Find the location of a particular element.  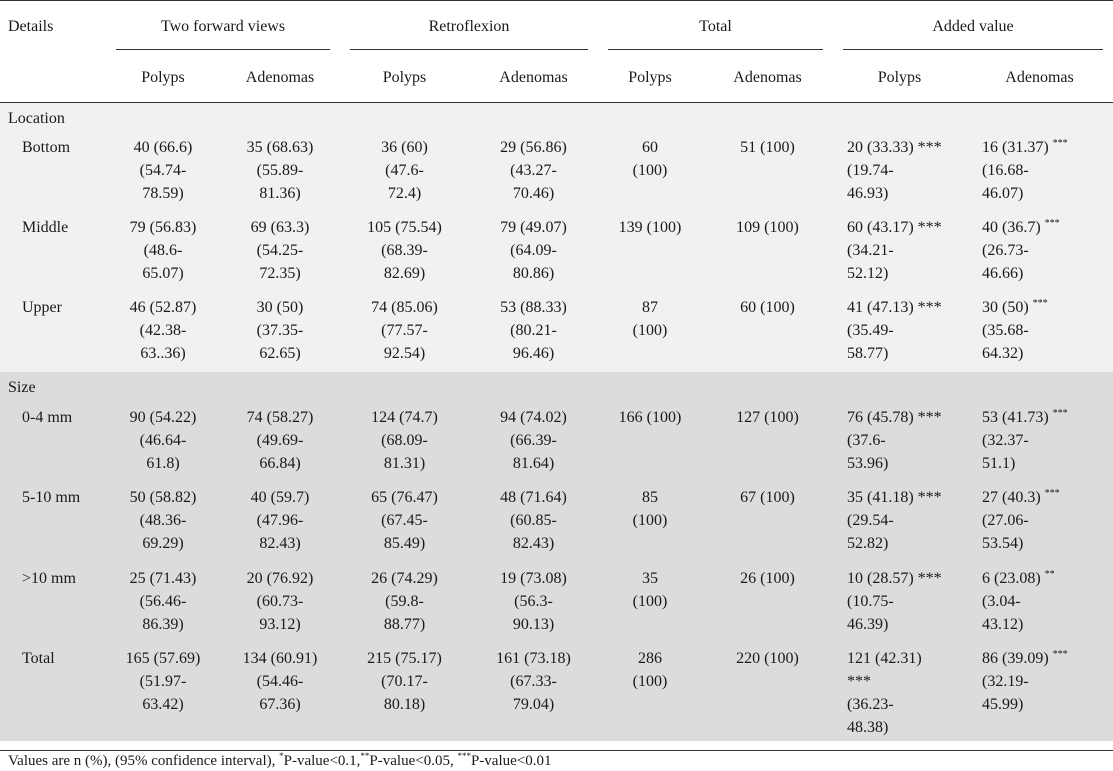

cell-value: 10 (28.57) is located at coordinates (880, 578).